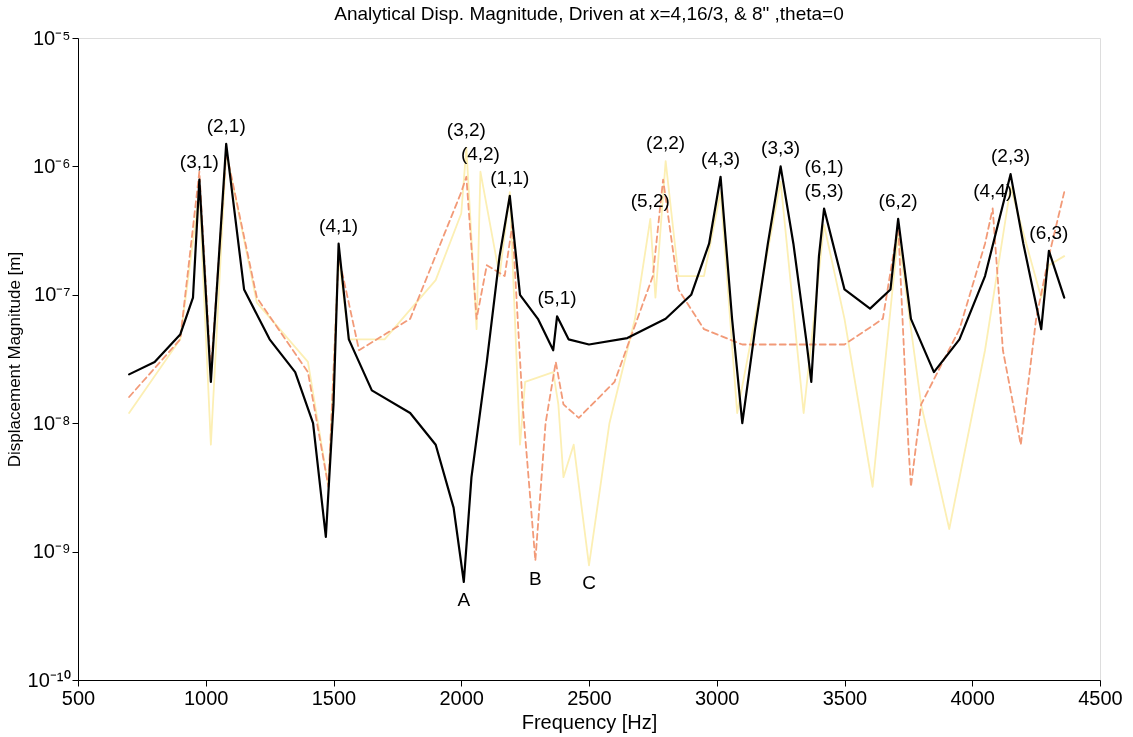  What do you see at coordinates (650, 200) in the screenshot?
I see `annotation: (5,2)` at bounding box center [650, 200].